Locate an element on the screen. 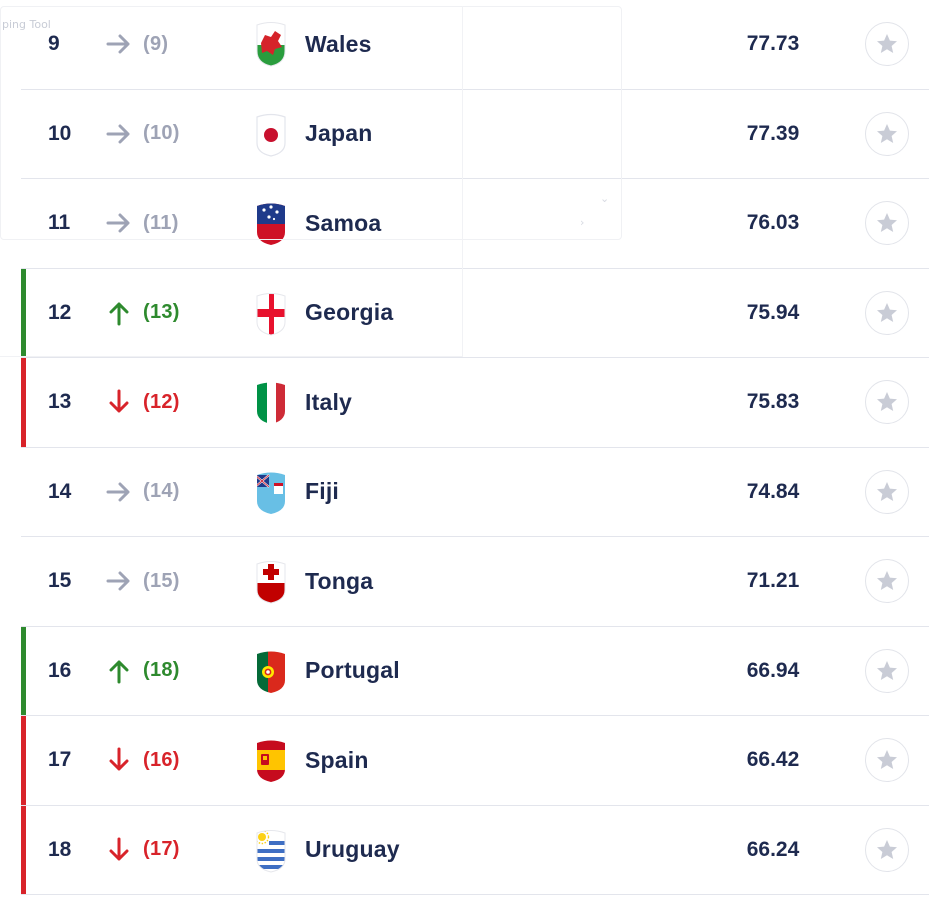  ranking-row: 18 (17) is located at coordinates (475, 850).